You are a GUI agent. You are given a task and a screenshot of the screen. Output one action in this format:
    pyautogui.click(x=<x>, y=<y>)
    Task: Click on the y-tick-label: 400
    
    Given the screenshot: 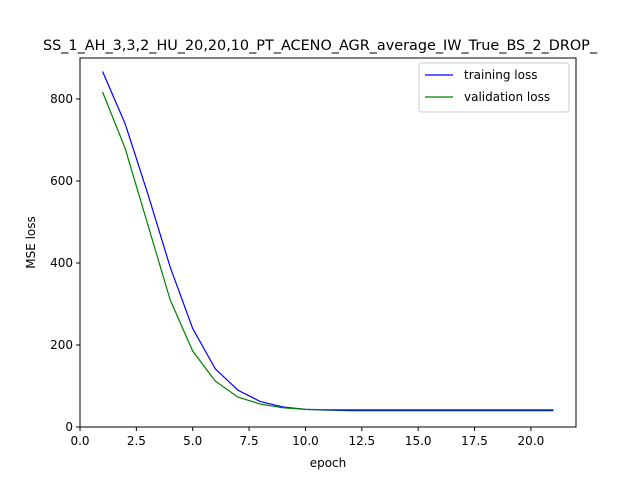 What is the action you would take?
    pyautogui.click(x=61, y=263)
    